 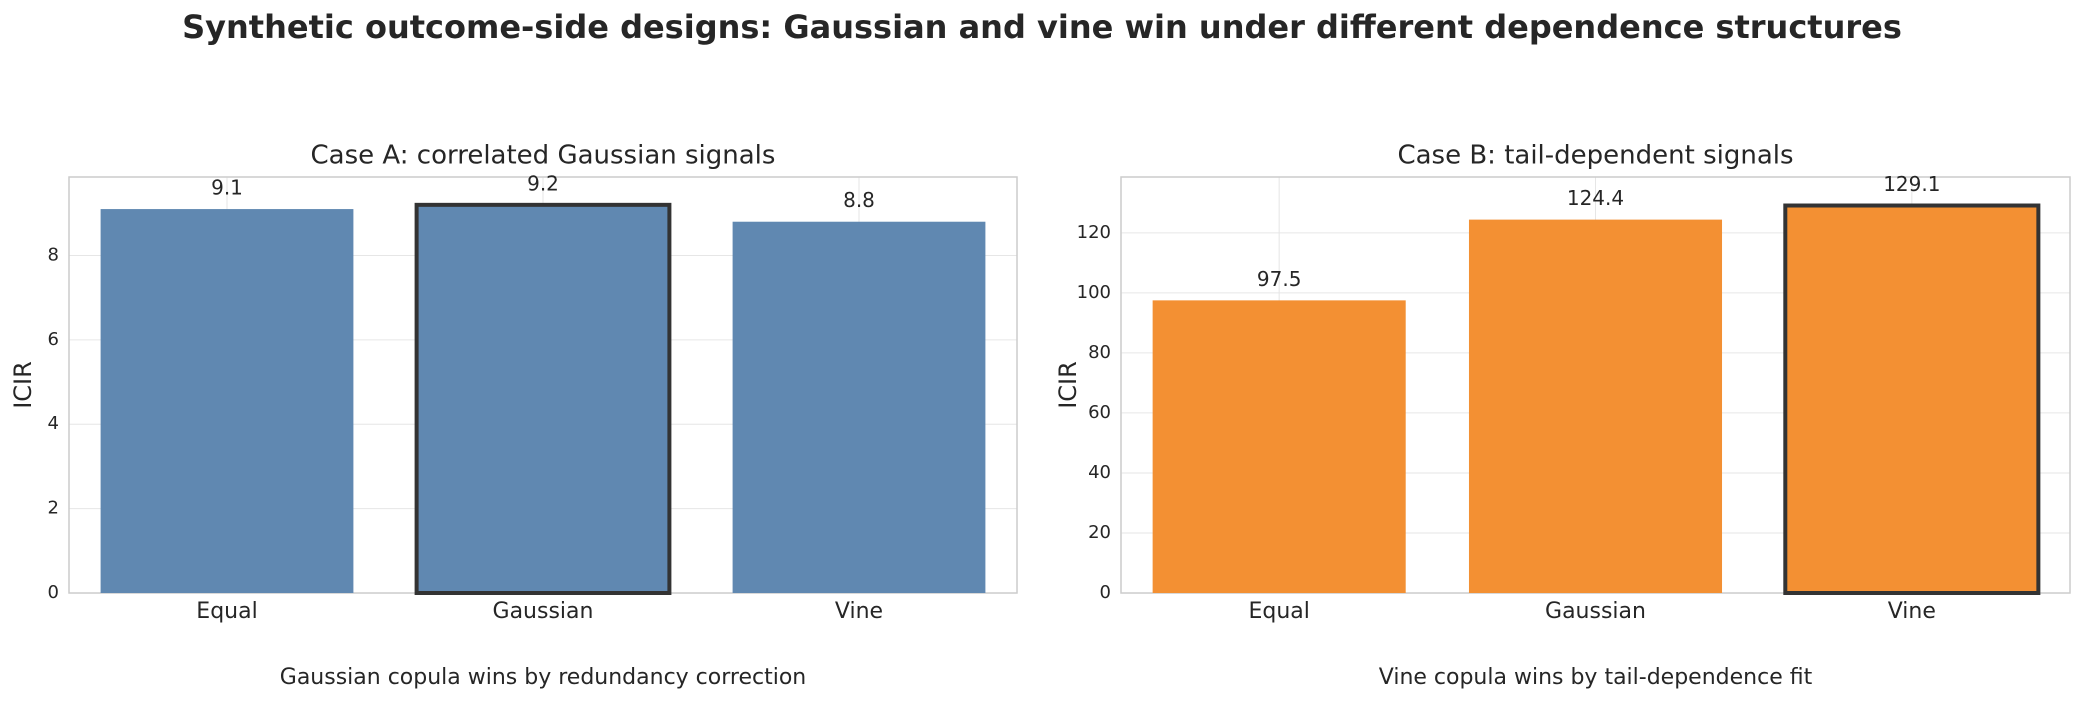 What do you see at coordinates (859, 200) in the screenshot?
I see `value-label: 8.8` at bounding box center [859, 200].